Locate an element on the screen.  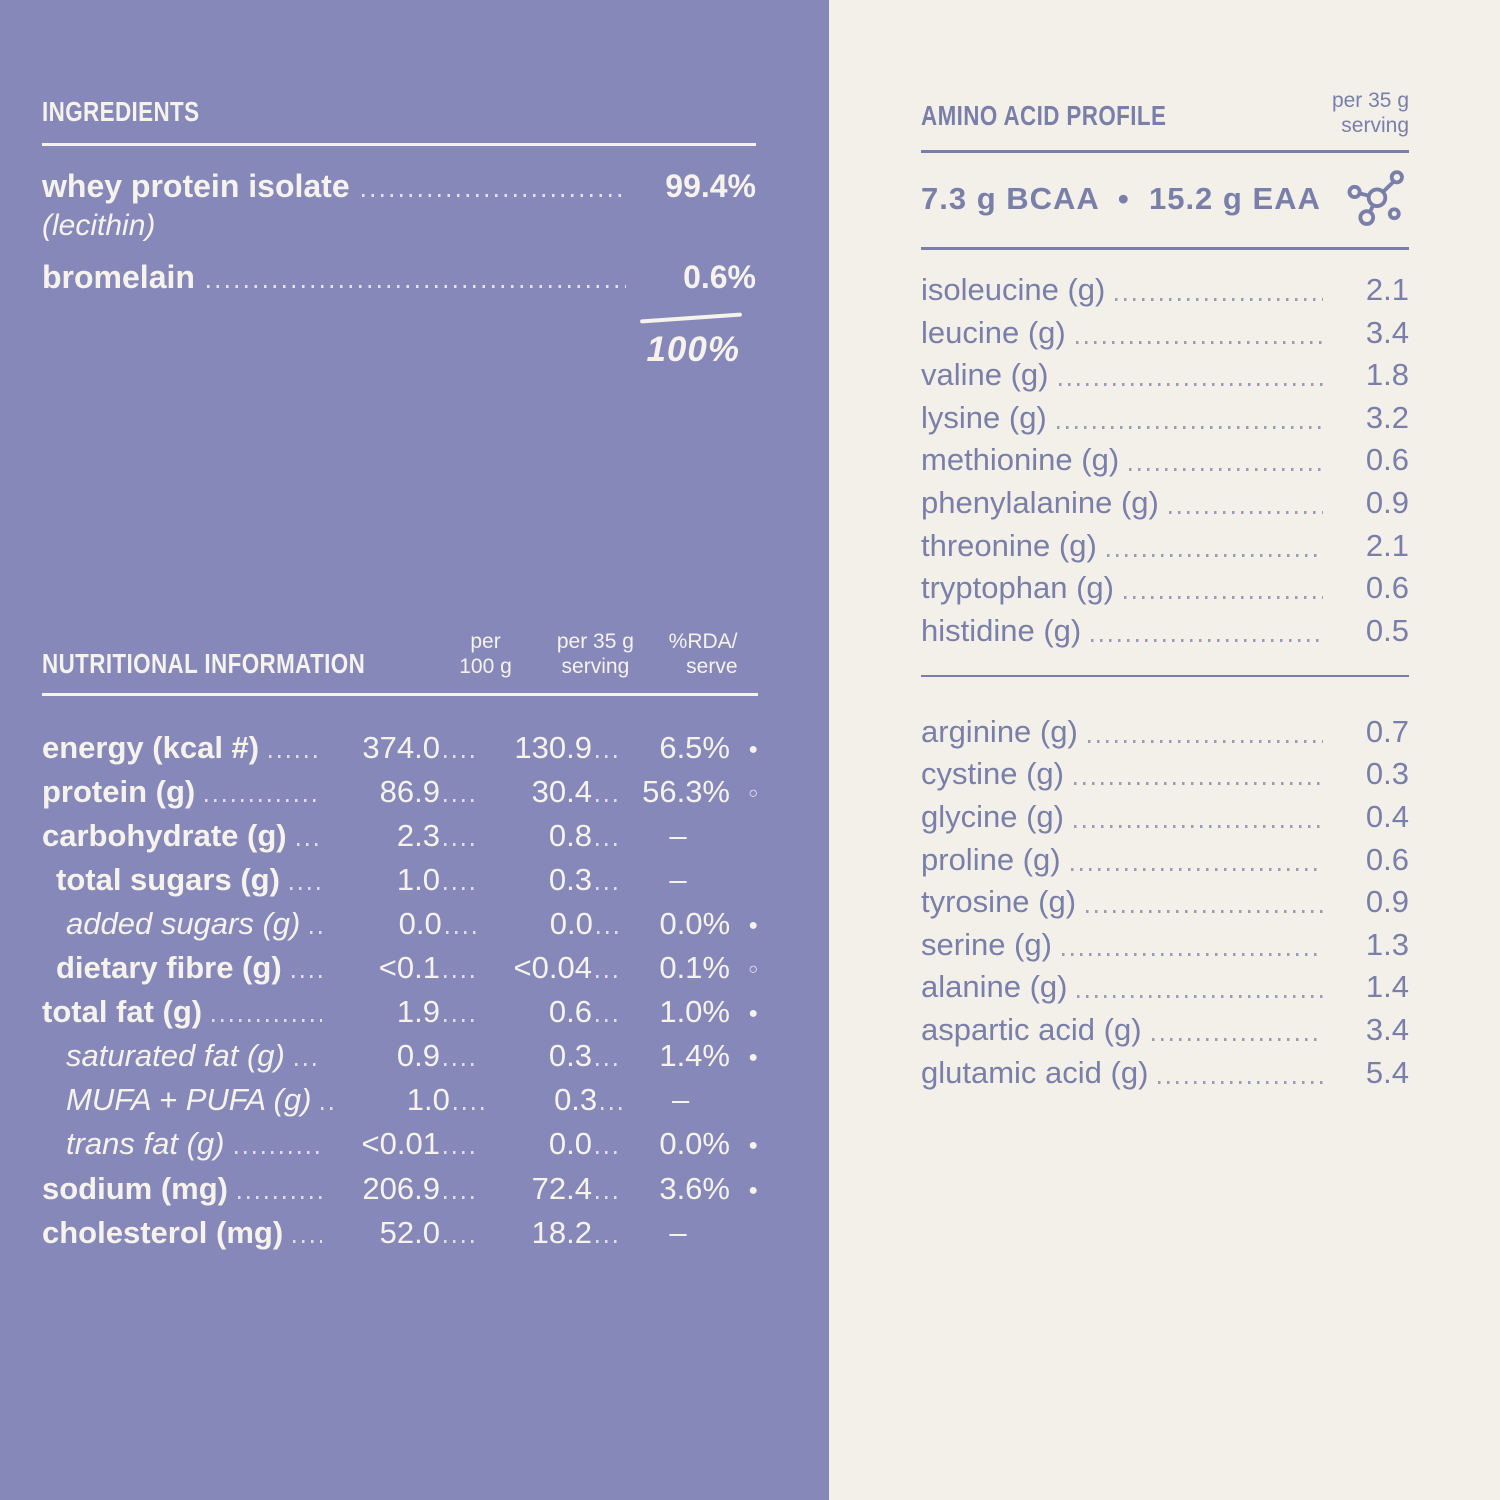
nutrient-name: carbohydrate (g) is located at coordinates (164, 835).